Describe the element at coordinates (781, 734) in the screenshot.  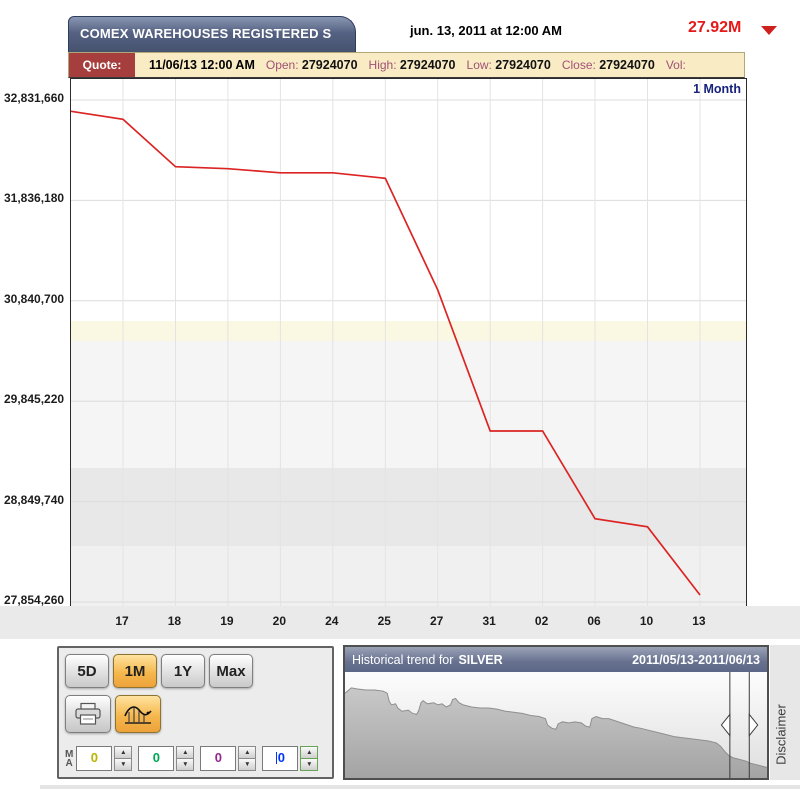
I see `disclaimer-link: Disclaimer` at that location.